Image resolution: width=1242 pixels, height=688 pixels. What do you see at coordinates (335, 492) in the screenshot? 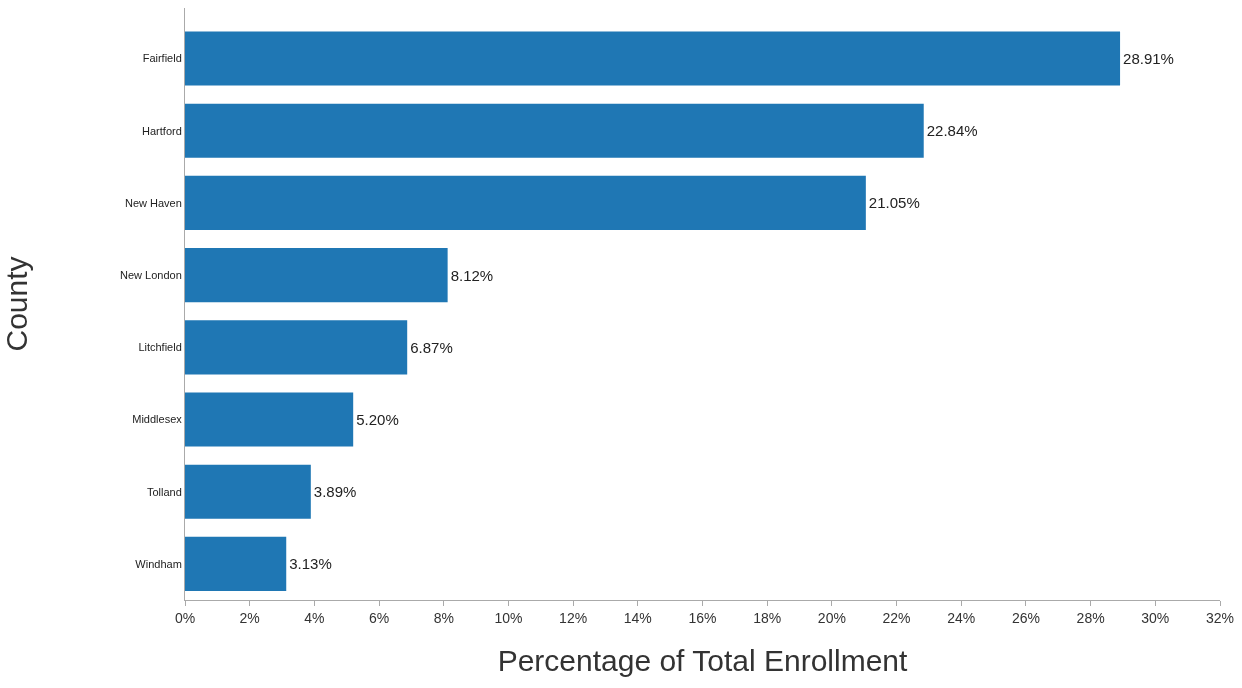
I see `data-label: 3.89%` at bounding box center [335, 492].